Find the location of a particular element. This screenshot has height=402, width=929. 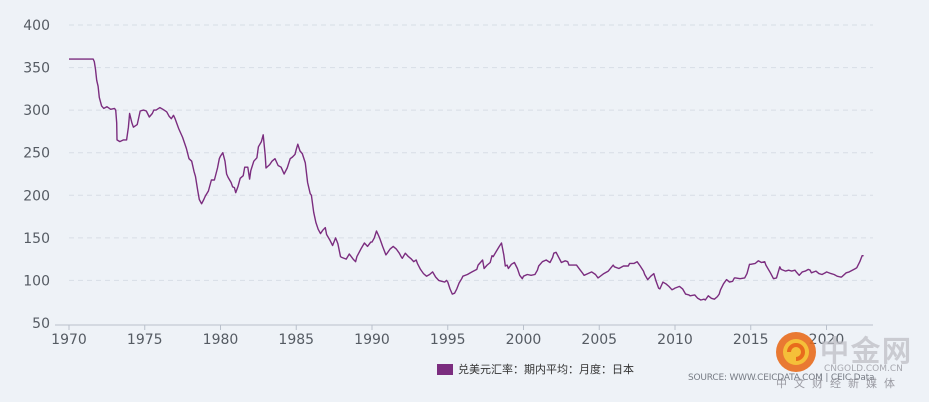

watermark-tagline: 中文财经新媒体 is located at coordinates (839, 383).